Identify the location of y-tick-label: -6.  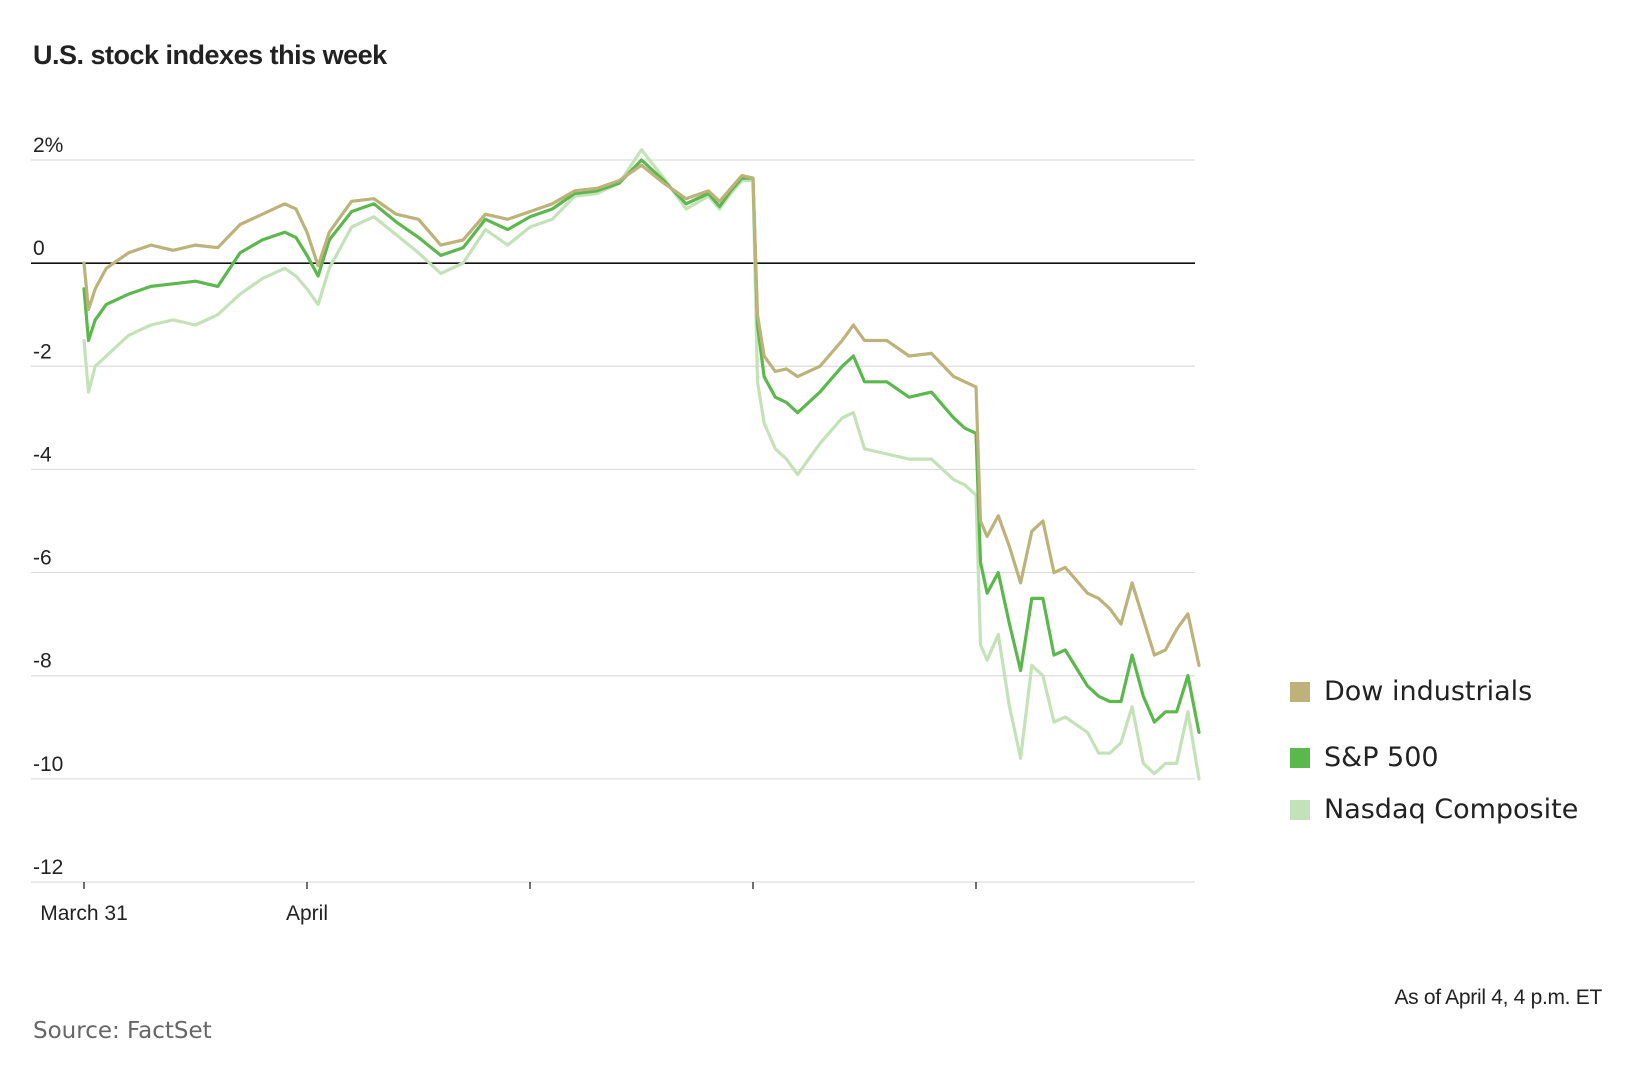
(42, 558).